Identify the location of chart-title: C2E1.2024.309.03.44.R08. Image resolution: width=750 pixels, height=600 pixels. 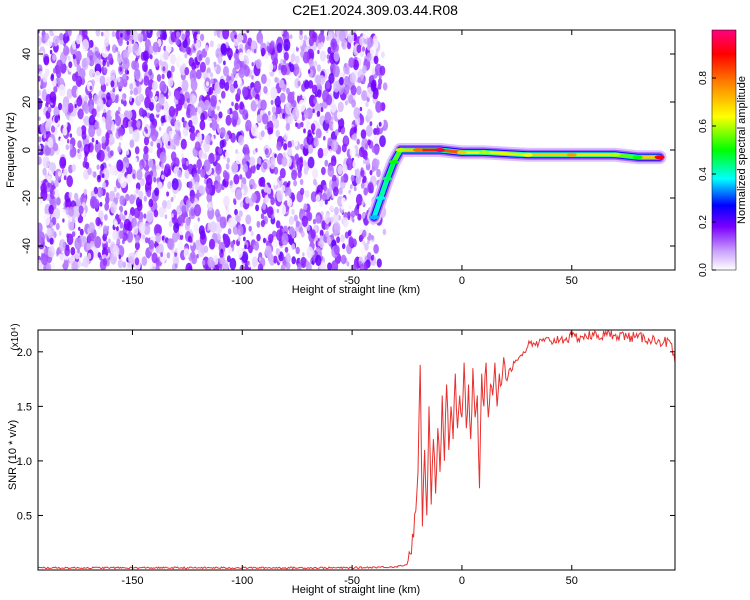
(375, 10).